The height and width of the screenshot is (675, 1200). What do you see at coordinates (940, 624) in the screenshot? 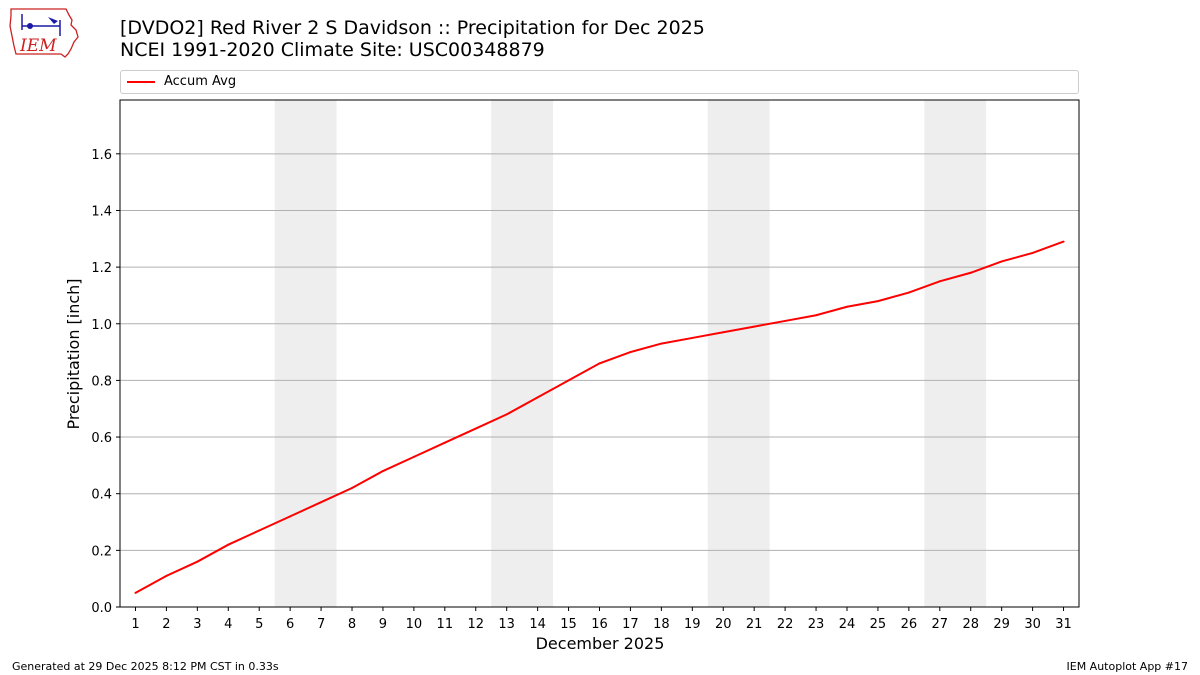
I see `x-tick-label: 27` at bounding box center [940, 624].